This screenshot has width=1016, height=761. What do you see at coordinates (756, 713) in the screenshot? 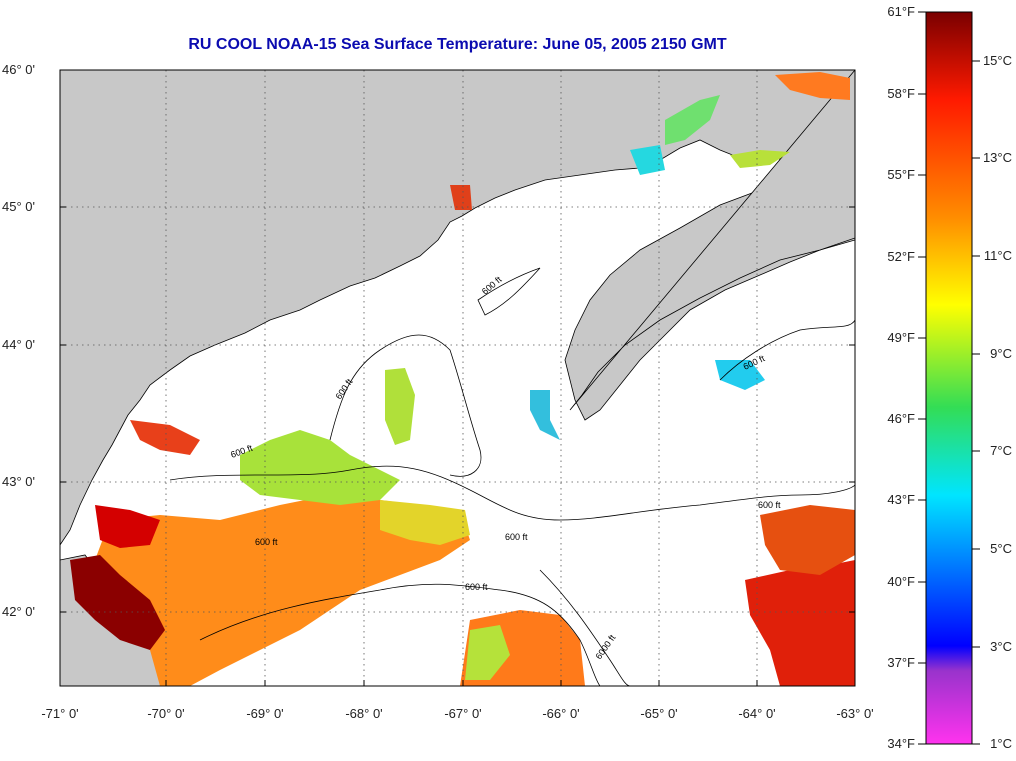
I see `lon-label: -64° 0'` at bounding box center [756, 713].